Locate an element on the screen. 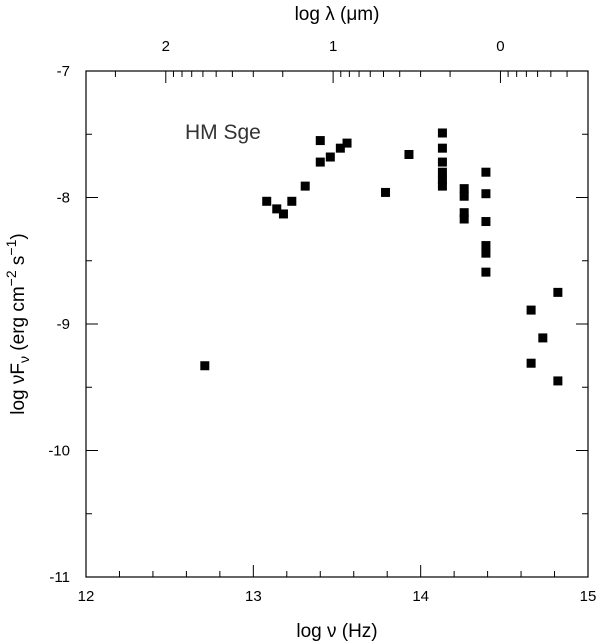 The height and width of the screenshot is (642, 600). y-tick-label: -11 is located at coordinates (59, 577).